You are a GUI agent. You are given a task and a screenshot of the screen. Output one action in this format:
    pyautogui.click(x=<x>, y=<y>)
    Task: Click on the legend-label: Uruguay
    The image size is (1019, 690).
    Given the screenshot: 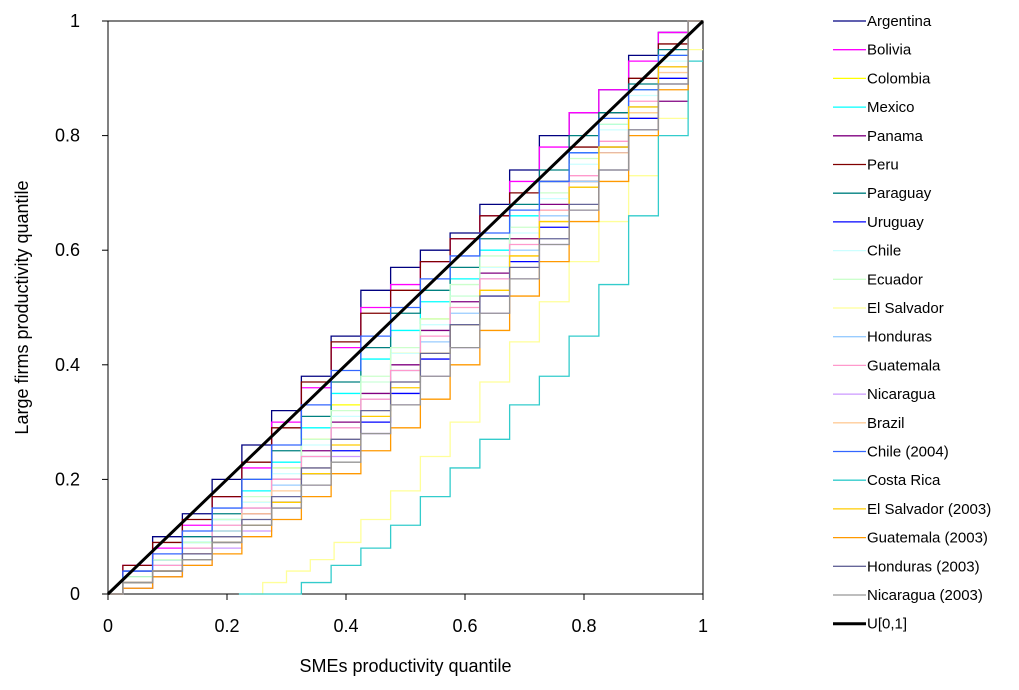 What is the action you would take?
    pyautogui.click(x=895, y=222)
    